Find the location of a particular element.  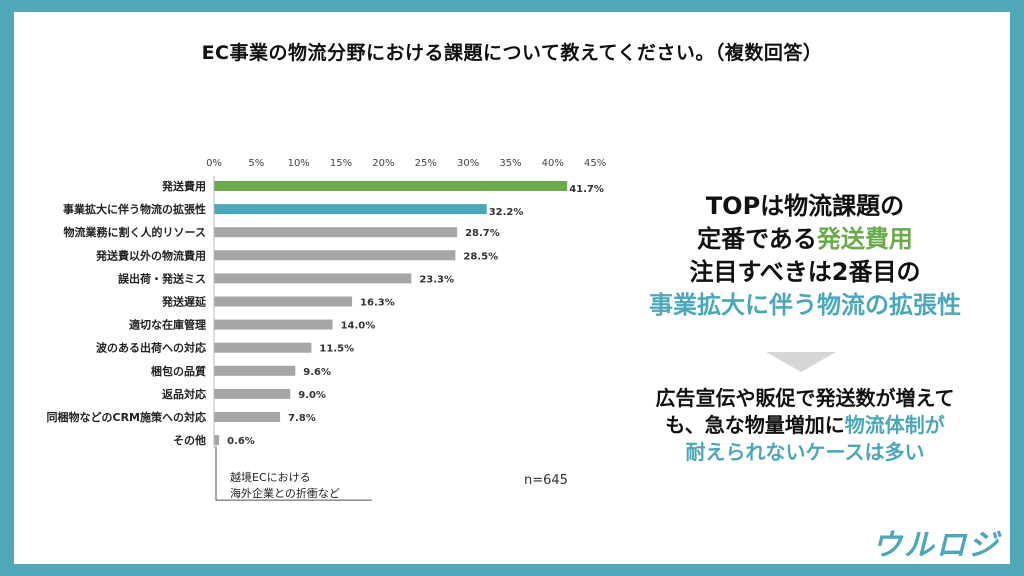

category-label: 発送費以外の物流費用 is located at coordinates (150, 255).